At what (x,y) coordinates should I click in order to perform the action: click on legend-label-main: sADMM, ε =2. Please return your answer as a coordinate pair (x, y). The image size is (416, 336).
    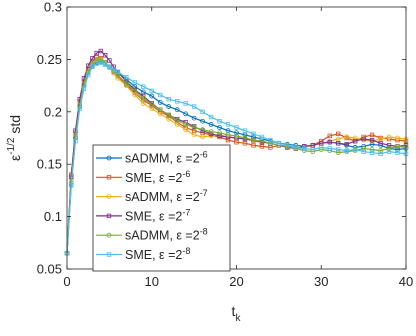
    Looking at the image, I should click on (162, 159).